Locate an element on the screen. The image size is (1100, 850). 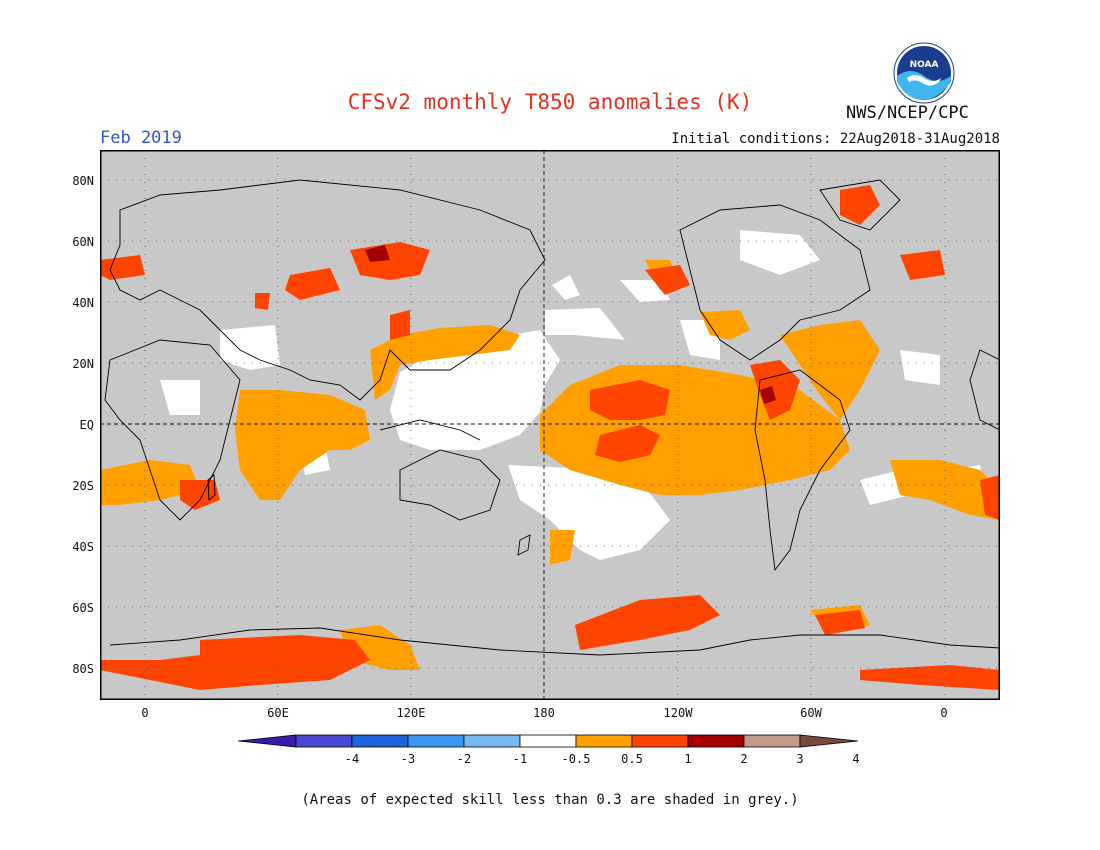
y-tick-label: 60S is located at coordinates (83, 608).